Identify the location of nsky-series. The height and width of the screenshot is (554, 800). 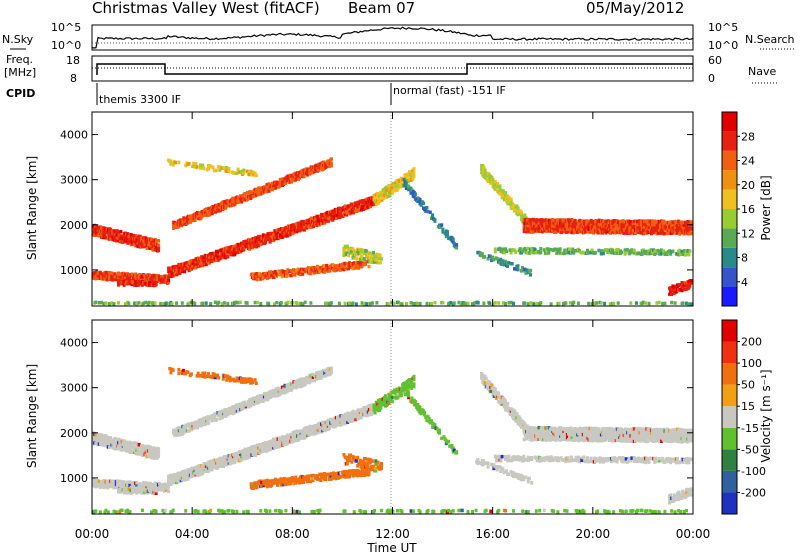
(392, 37).